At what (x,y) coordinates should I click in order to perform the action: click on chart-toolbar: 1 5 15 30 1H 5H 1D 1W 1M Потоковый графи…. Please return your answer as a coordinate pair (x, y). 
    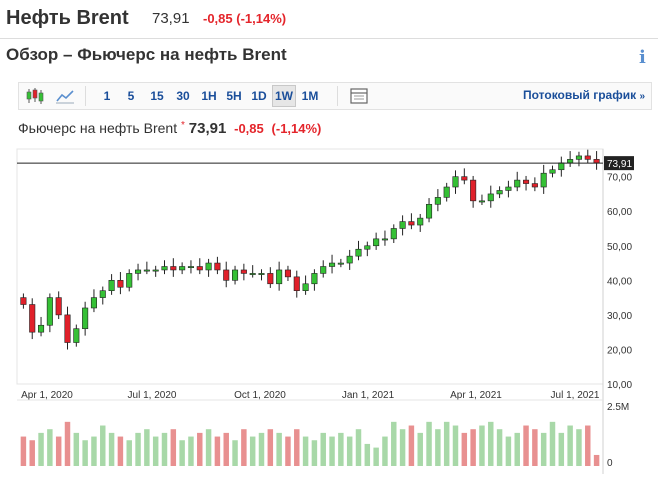
    Looking at the image, I should click on (335, 96).